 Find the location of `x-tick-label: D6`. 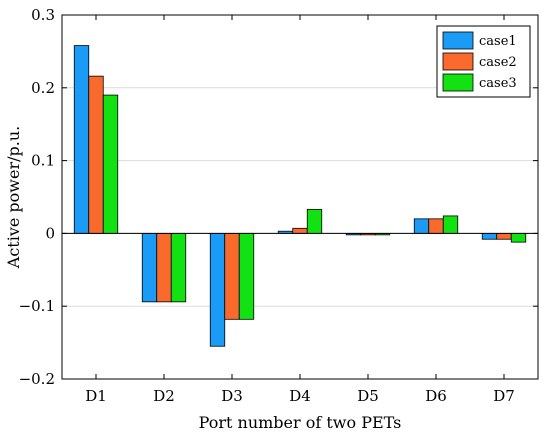

x-tick-label: D6 is located at coordinates (436, 396).